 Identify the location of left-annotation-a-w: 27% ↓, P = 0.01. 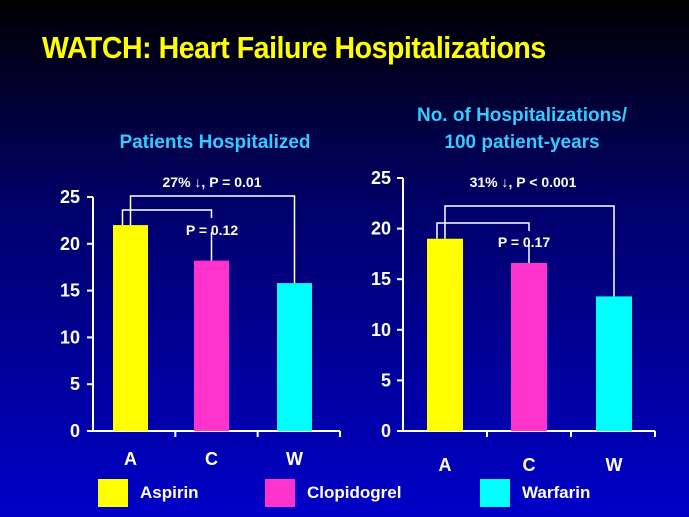
(212, 182).